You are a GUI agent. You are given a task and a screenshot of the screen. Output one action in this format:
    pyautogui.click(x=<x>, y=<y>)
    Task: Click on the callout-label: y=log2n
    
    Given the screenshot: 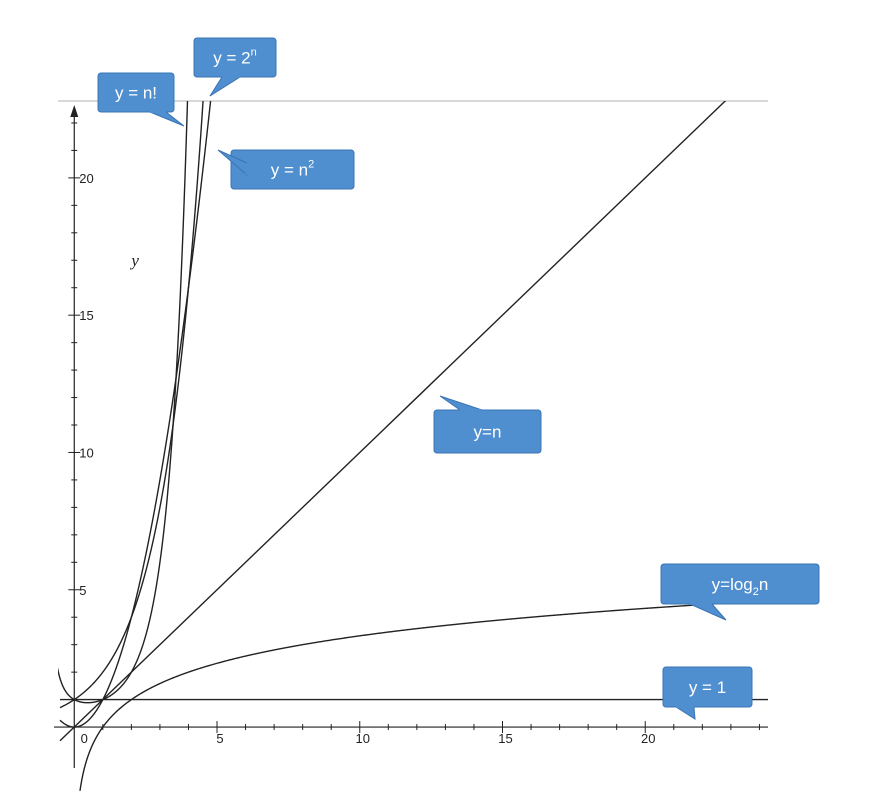 What is the action you would take?
    pyautogui.click(x=740, y=586)
    